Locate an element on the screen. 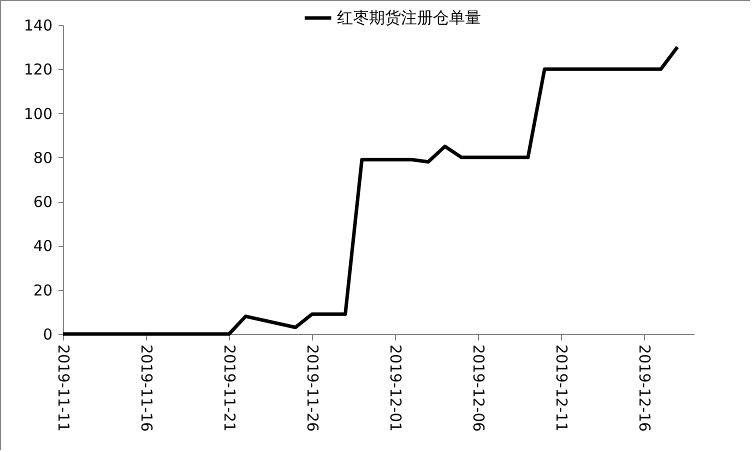  y-tick-label: 40 is located at coordinates (42, 246).